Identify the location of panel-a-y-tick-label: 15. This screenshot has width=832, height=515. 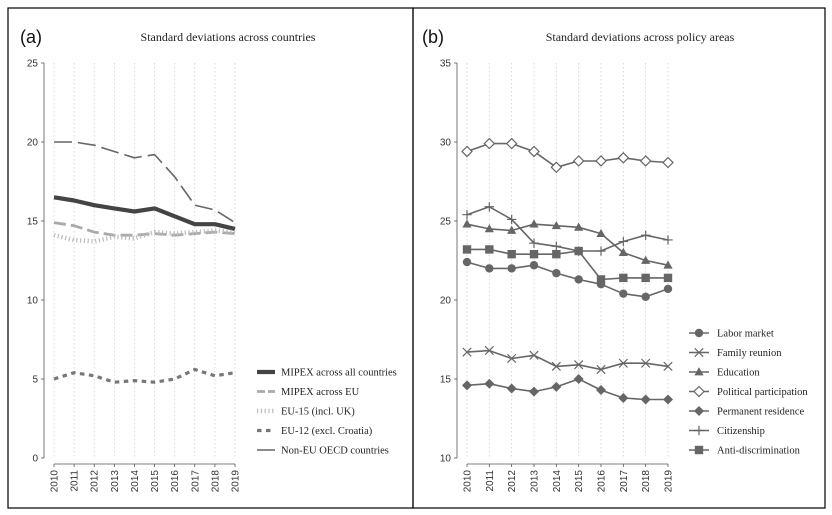
(33, 222).